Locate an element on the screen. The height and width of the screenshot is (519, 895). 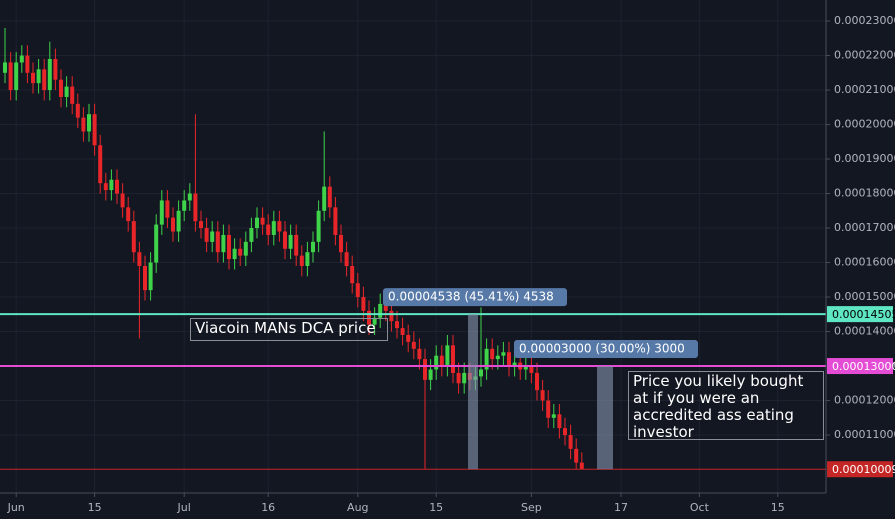
x-tick-label: Sep is located at coordinates (531, 507).